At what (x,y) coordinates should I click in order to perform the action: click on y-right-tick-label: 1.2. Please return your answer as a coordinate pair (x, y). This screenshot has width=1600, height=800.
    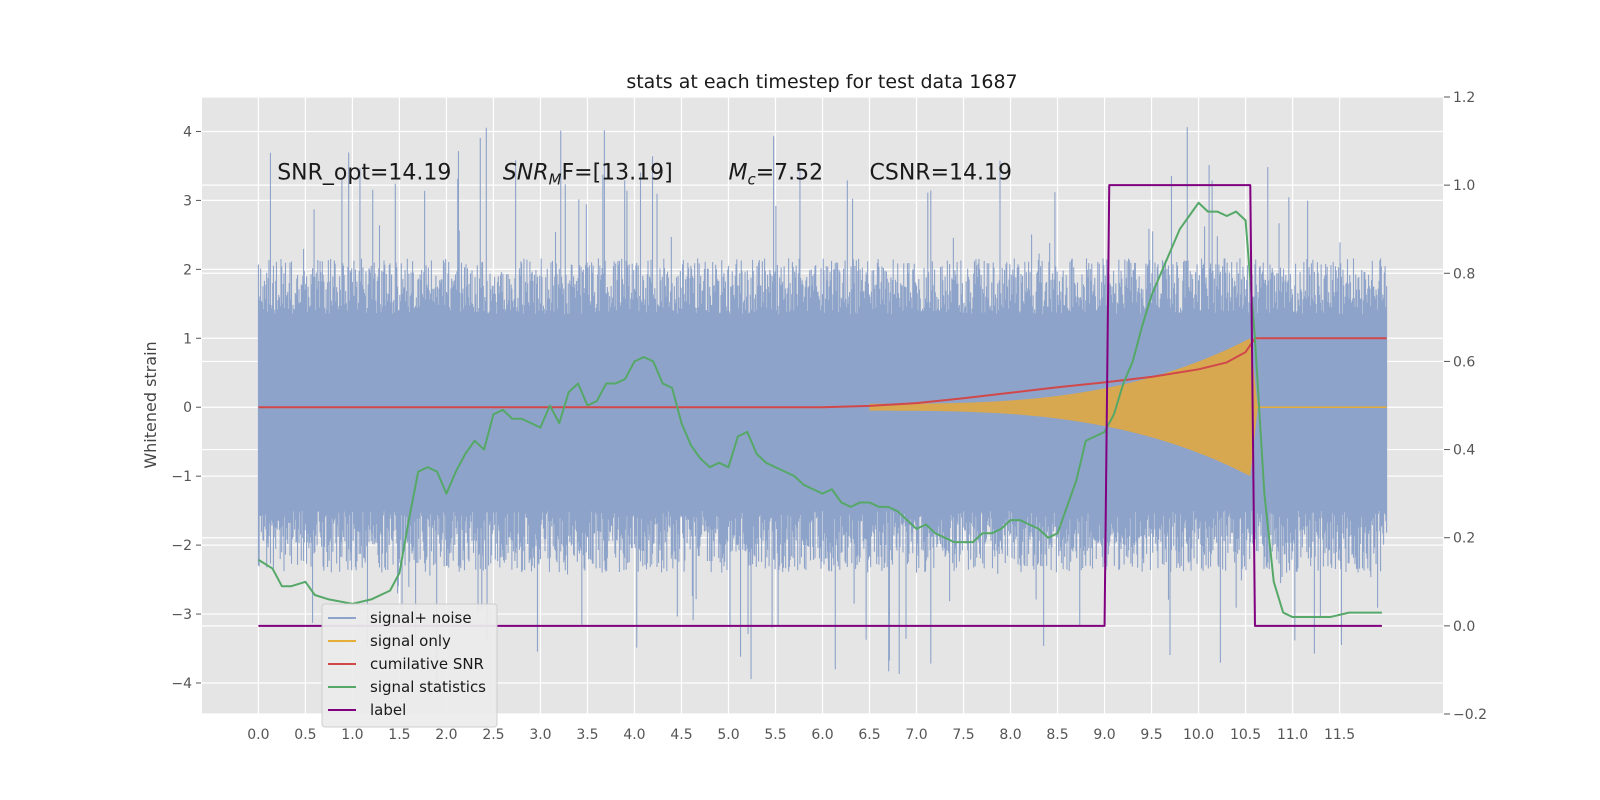
    Looking at the image, I should click on (1464, 98).